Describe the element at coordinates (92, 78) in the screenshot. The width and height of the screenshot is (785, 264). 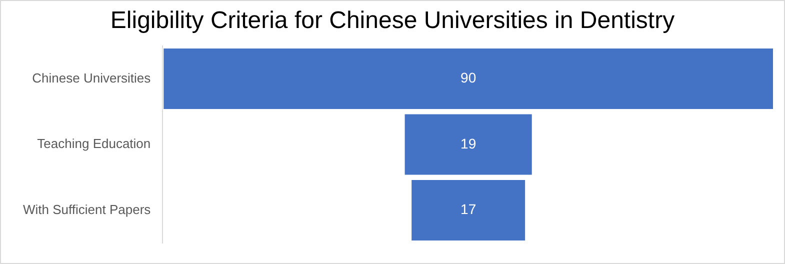
I see `category-label: Chinese Universities` at that location.